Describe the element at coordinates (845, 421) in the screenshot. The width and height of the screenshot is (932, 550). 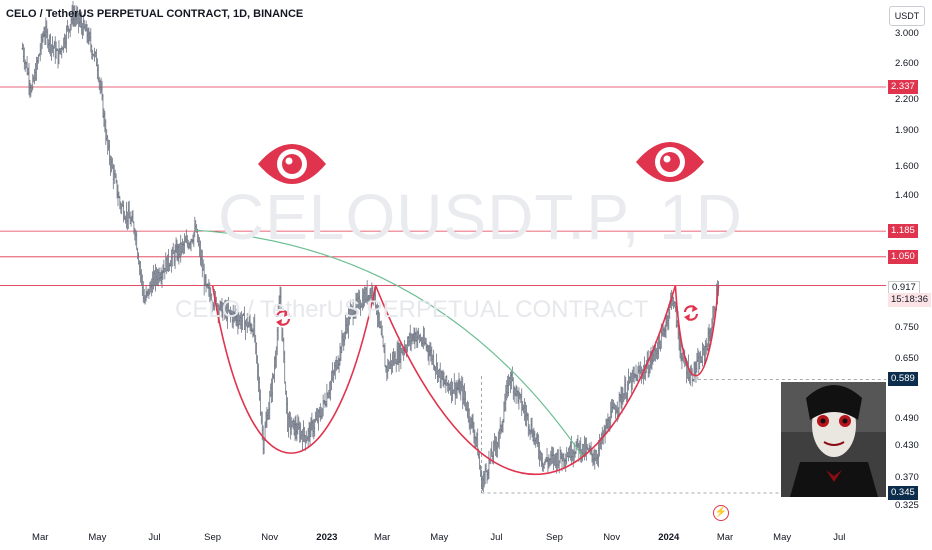
I see `avatar-eye-right` at that location.